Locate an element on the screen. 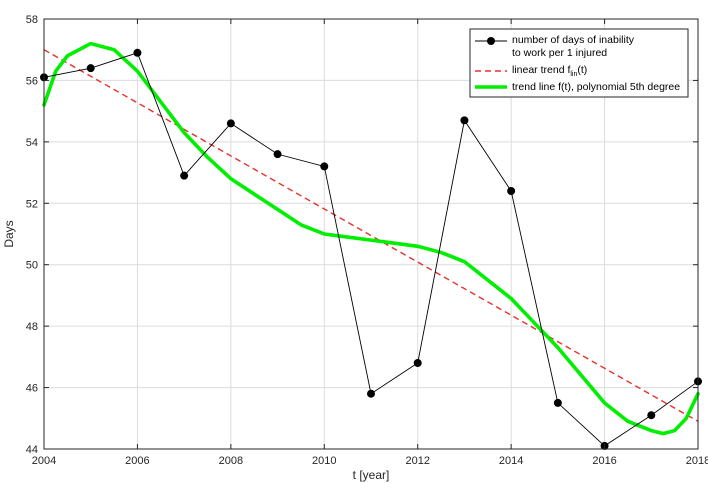  legend-label-linear: linear trend flin(t) is located at coordinates (549, 71).